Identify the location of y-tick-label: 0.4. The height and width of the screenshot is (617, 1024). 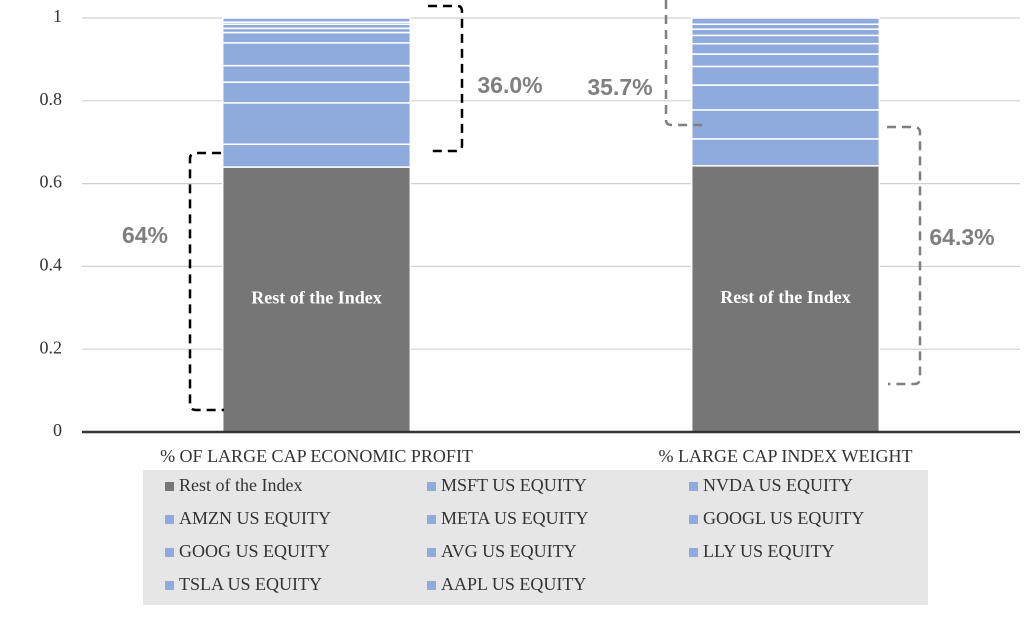
(51, 265).